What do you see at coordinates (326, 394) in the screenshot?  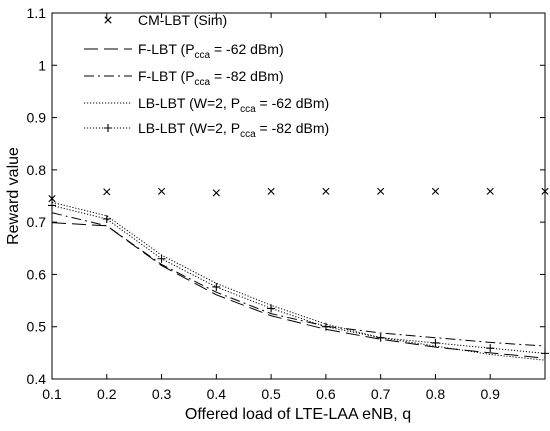 I see `x-tick-label: 0.6` at bounding box center [326, 394].